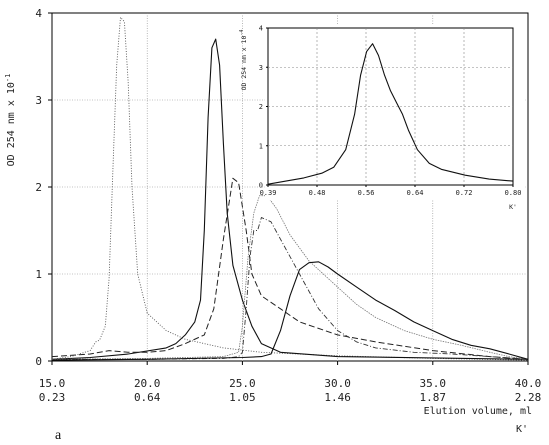 Image resolution: width=549 pixels, height=445 pixels. I want to click on main-xtick-label: 15.0, so click(52, 383).